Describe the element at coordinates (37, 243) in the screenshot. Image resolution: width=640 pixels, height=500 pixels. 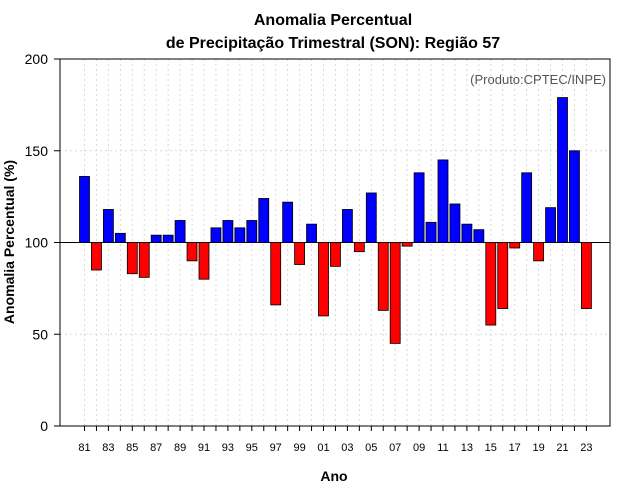
I see `y-tick-label: 100` at that location.